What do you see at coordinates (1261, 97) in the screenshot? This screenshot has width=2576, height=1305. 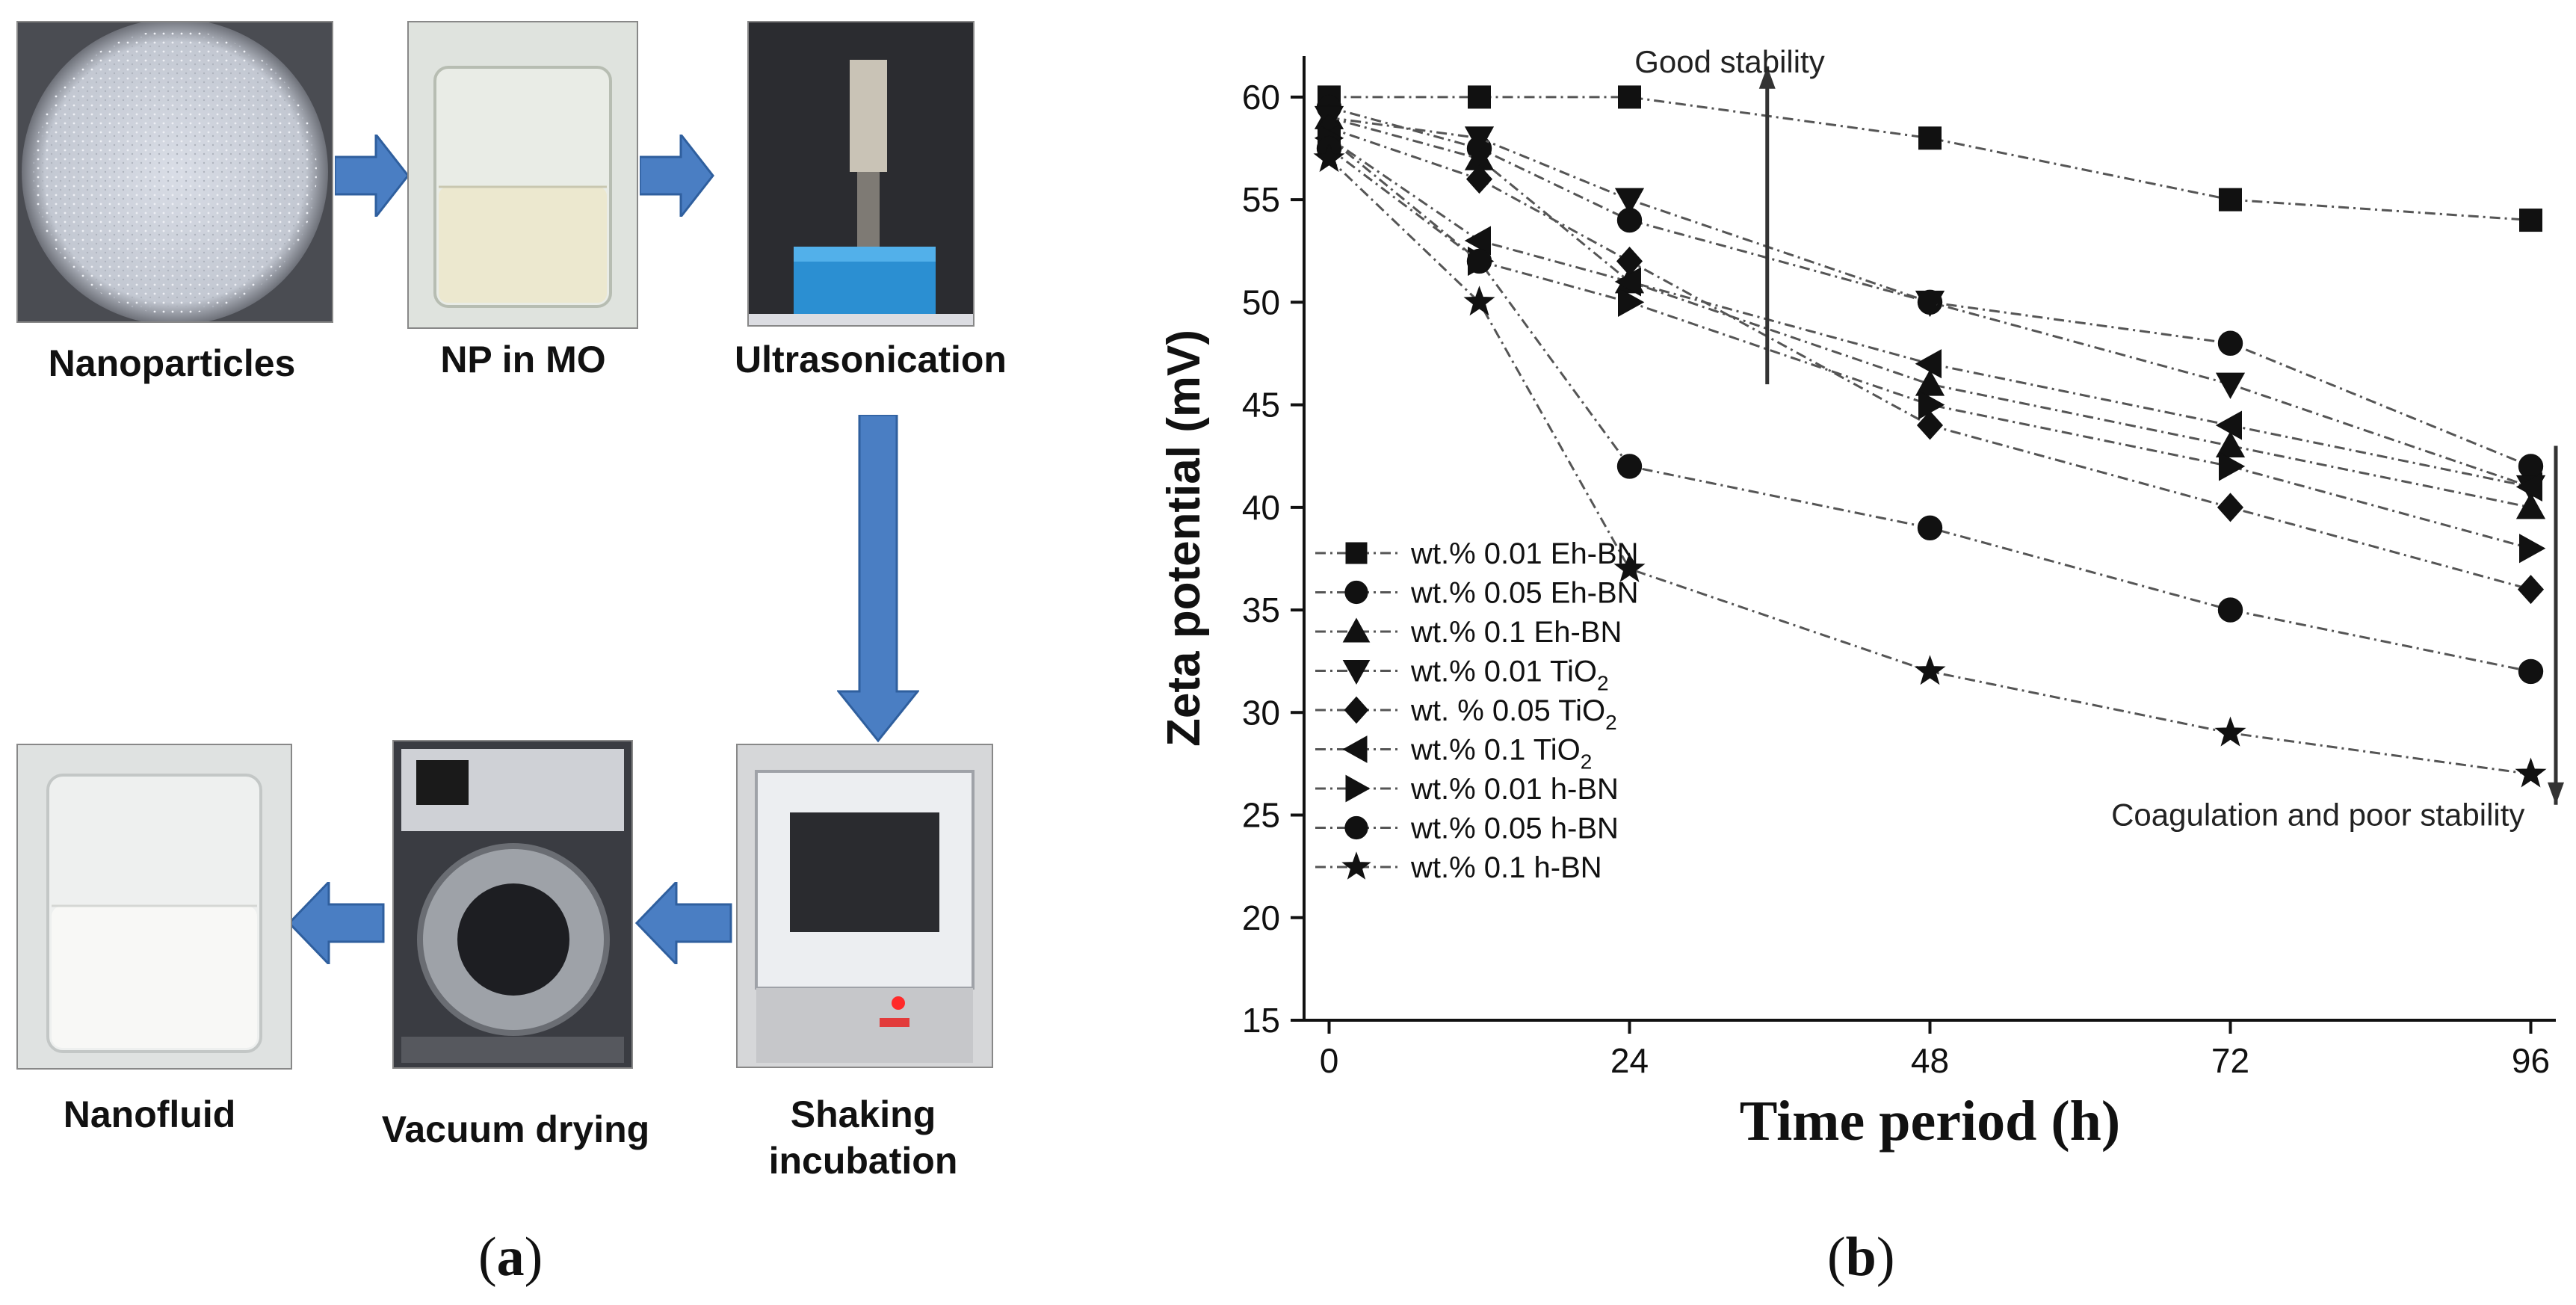 I see `y-tick-label: 60` at bounding box center [1261, 97].